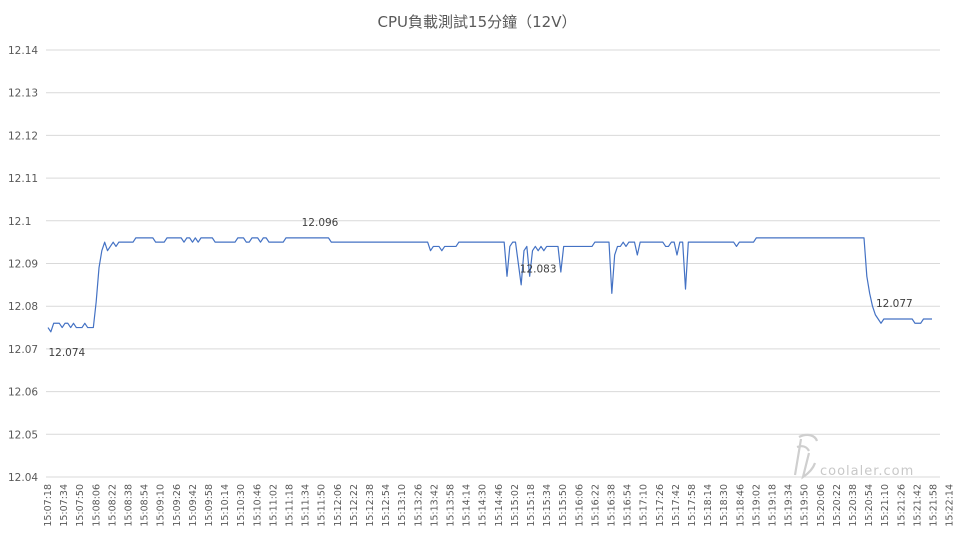 This screenshot has width=954, height=542. I want to click on x-tick-label: 15:11:34, so click(306, 505).